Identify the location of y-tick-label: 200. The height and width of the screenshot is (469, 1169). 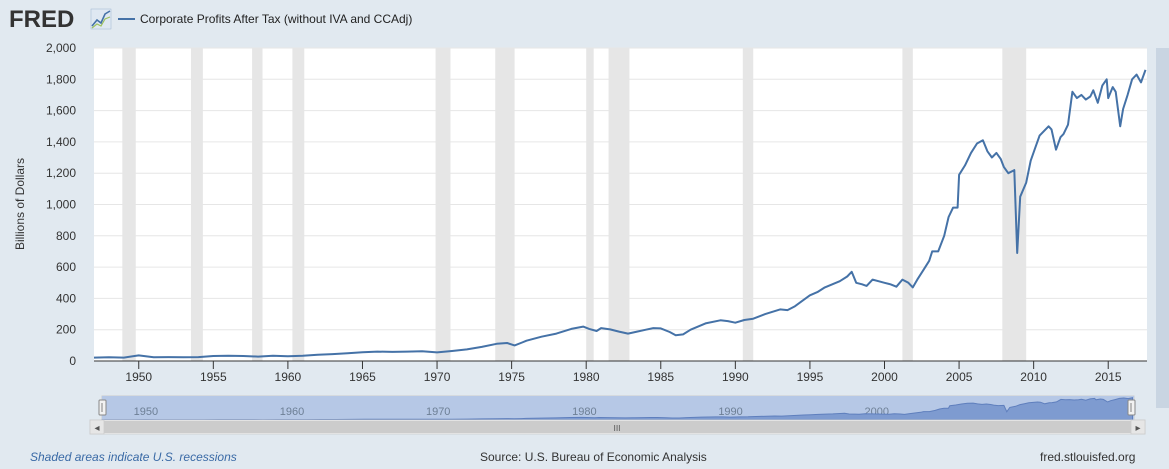
(66, 330).